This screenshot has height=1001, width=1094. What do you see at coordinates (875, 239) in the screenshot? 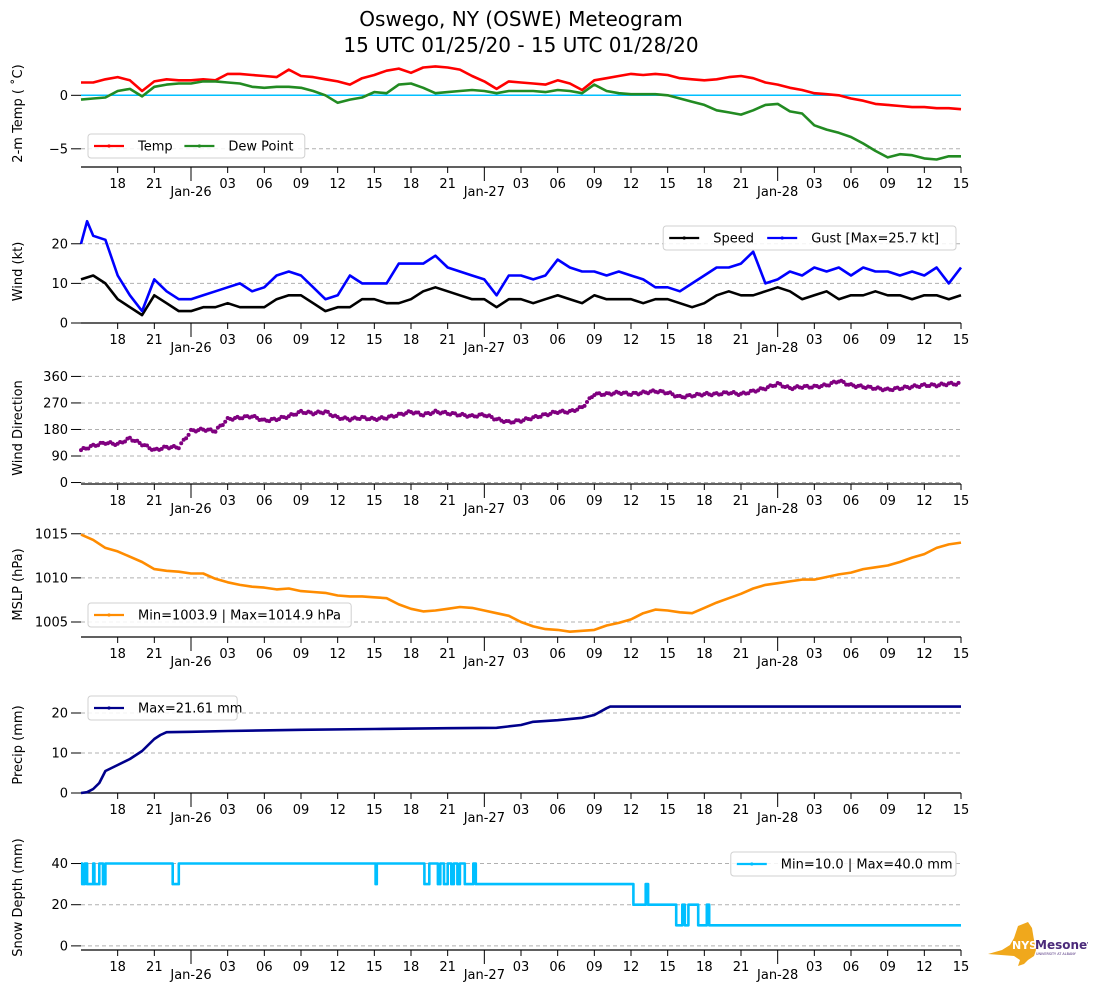
I see `legend-label: Gust [Max=25.7 kt]` at bounding box center [875, 239].